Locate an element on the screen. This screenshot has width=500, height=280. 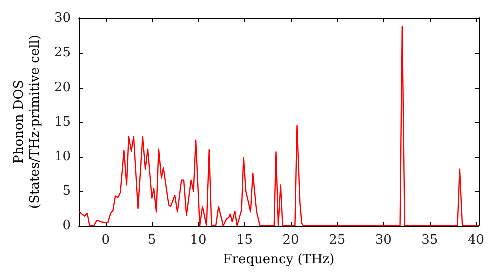
y-tick-label: 30 is located at coordinates (62, 18).